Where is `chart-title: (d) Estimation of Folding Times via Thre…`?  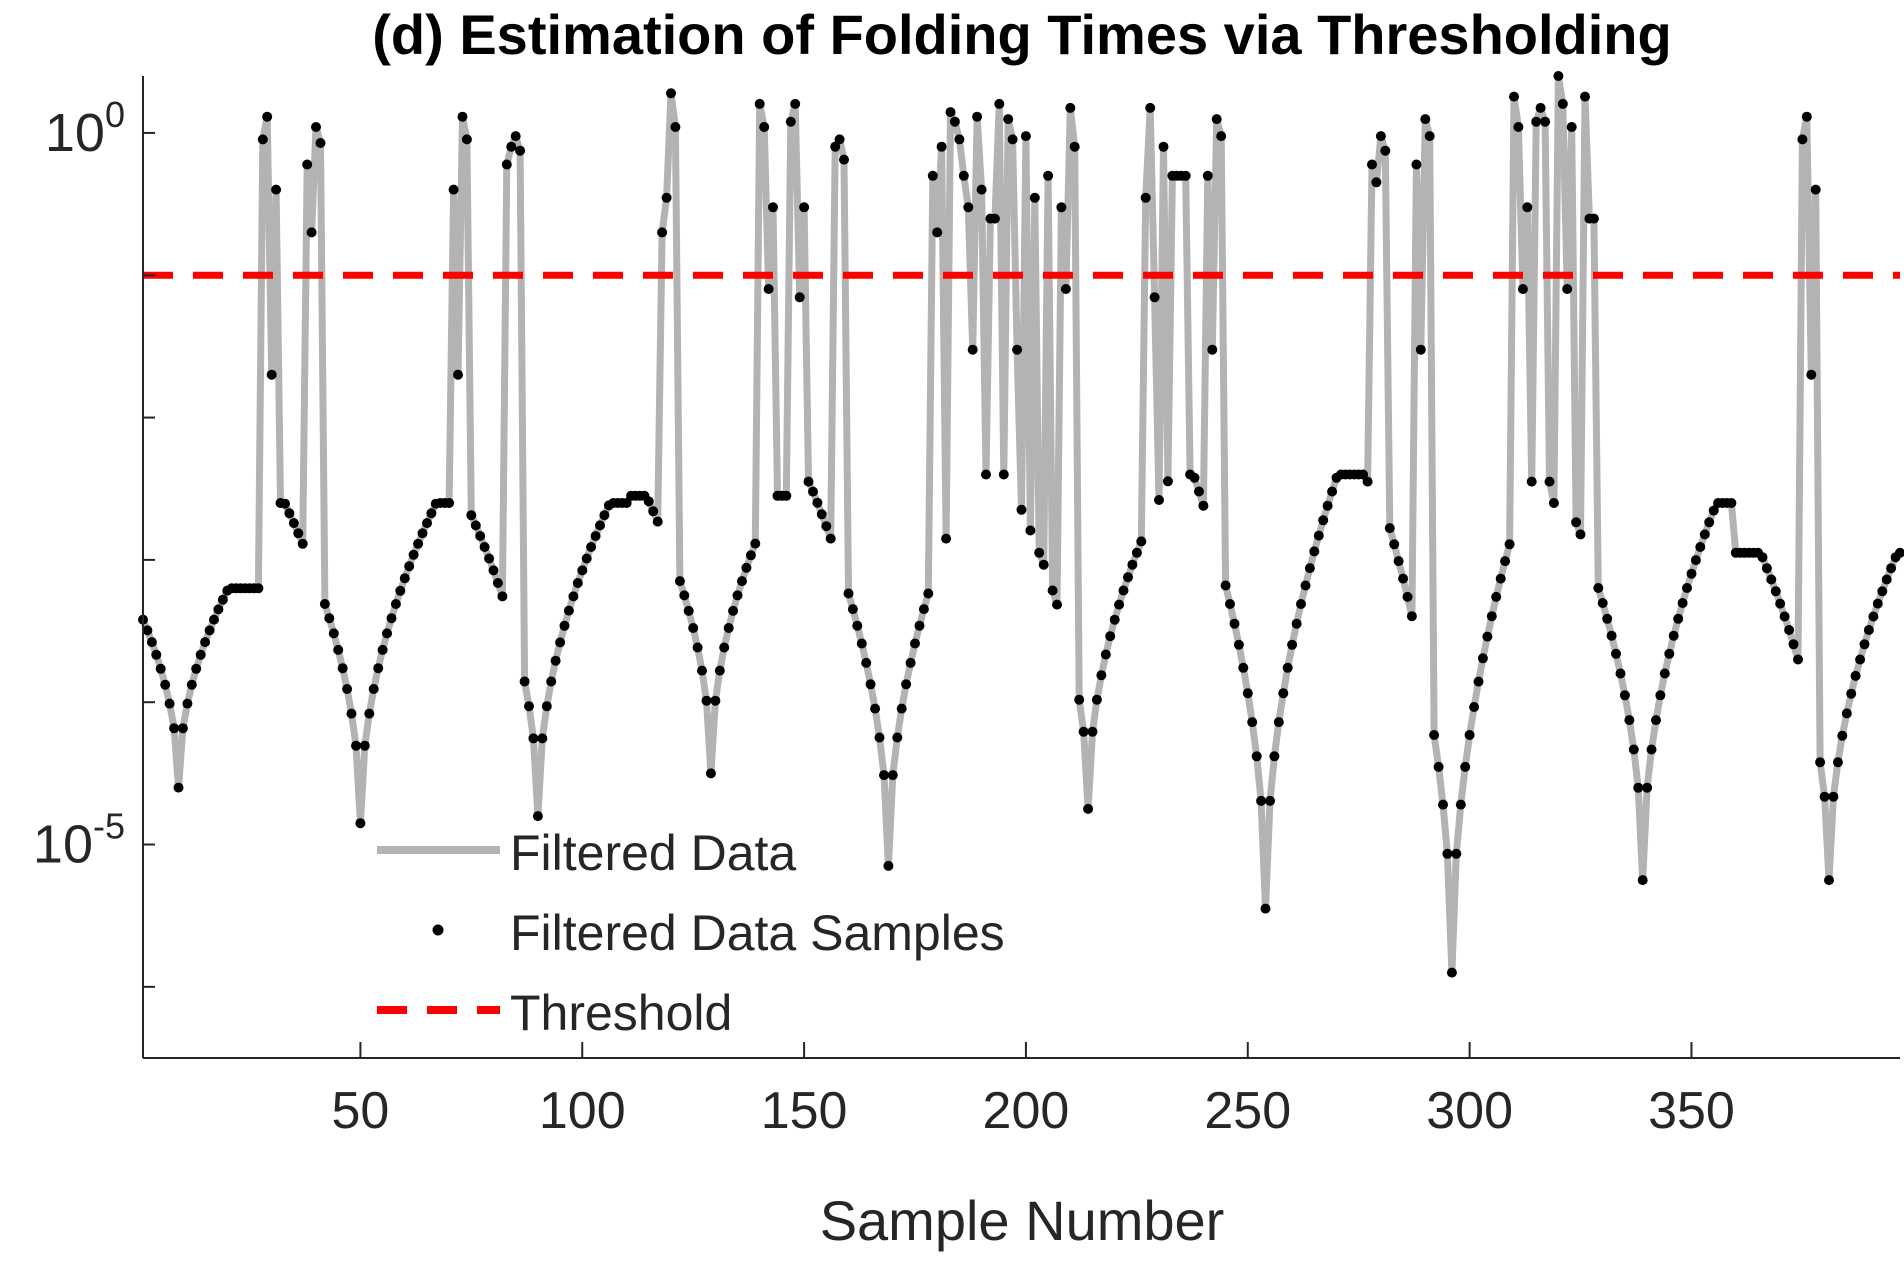
chart-title: (d) Estimation of Folding Times via Thre… is located at coordinates (1021, 34).